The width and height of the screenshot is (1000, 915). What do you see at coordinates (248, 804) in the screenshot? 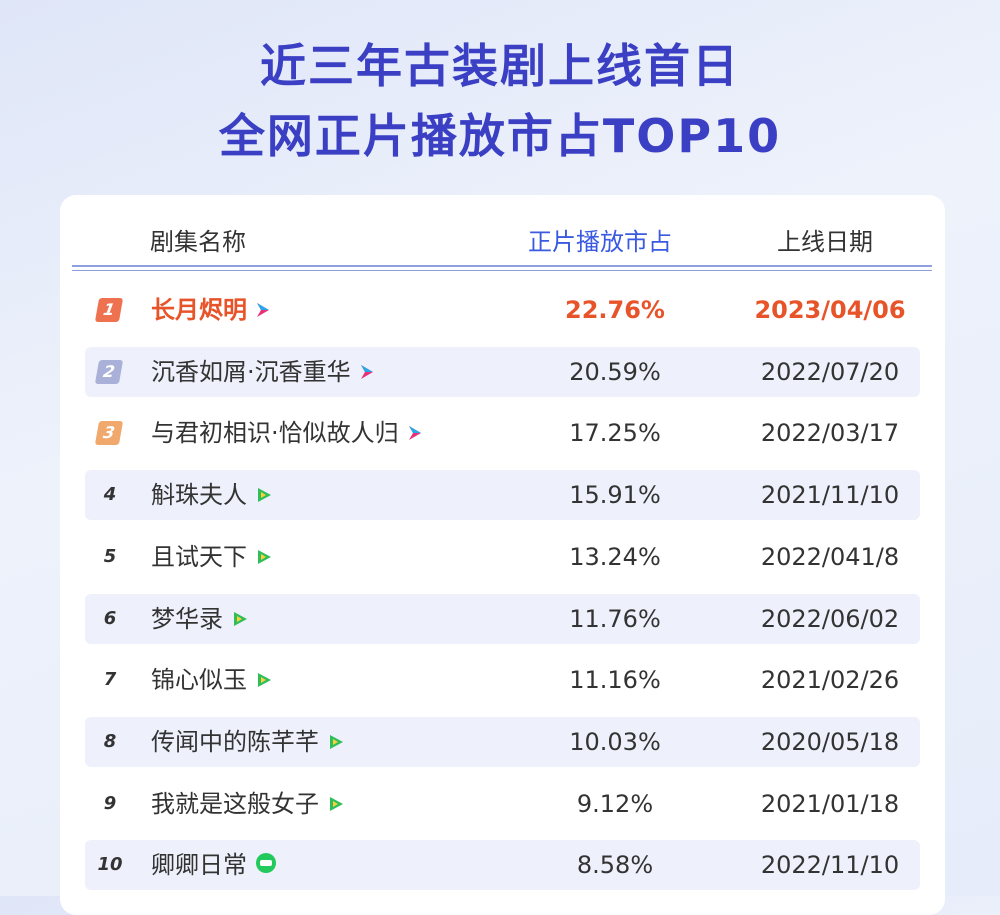
I see `show-name: 我就是这般女子` at bounding box center [248, 804].